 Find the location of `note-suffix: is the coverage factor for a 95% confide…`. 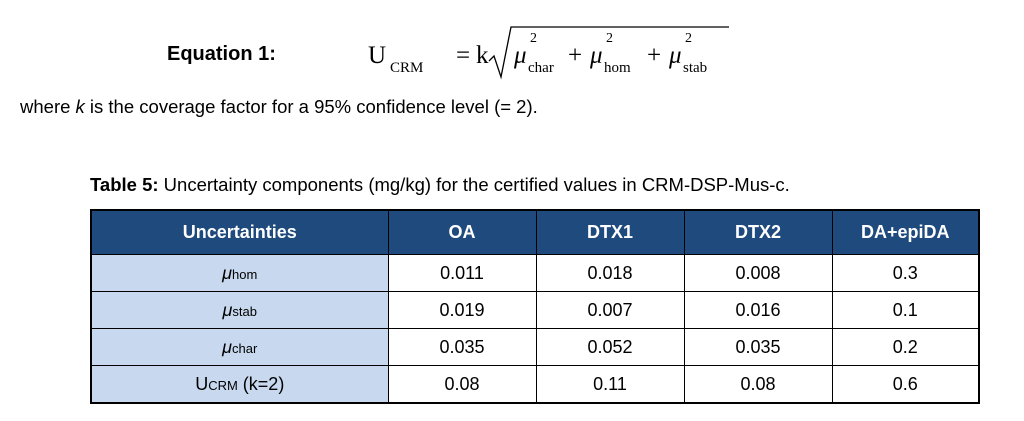

note-suffix: is the coverage factor for a 95% confide… is located at coordinates (311, 106).